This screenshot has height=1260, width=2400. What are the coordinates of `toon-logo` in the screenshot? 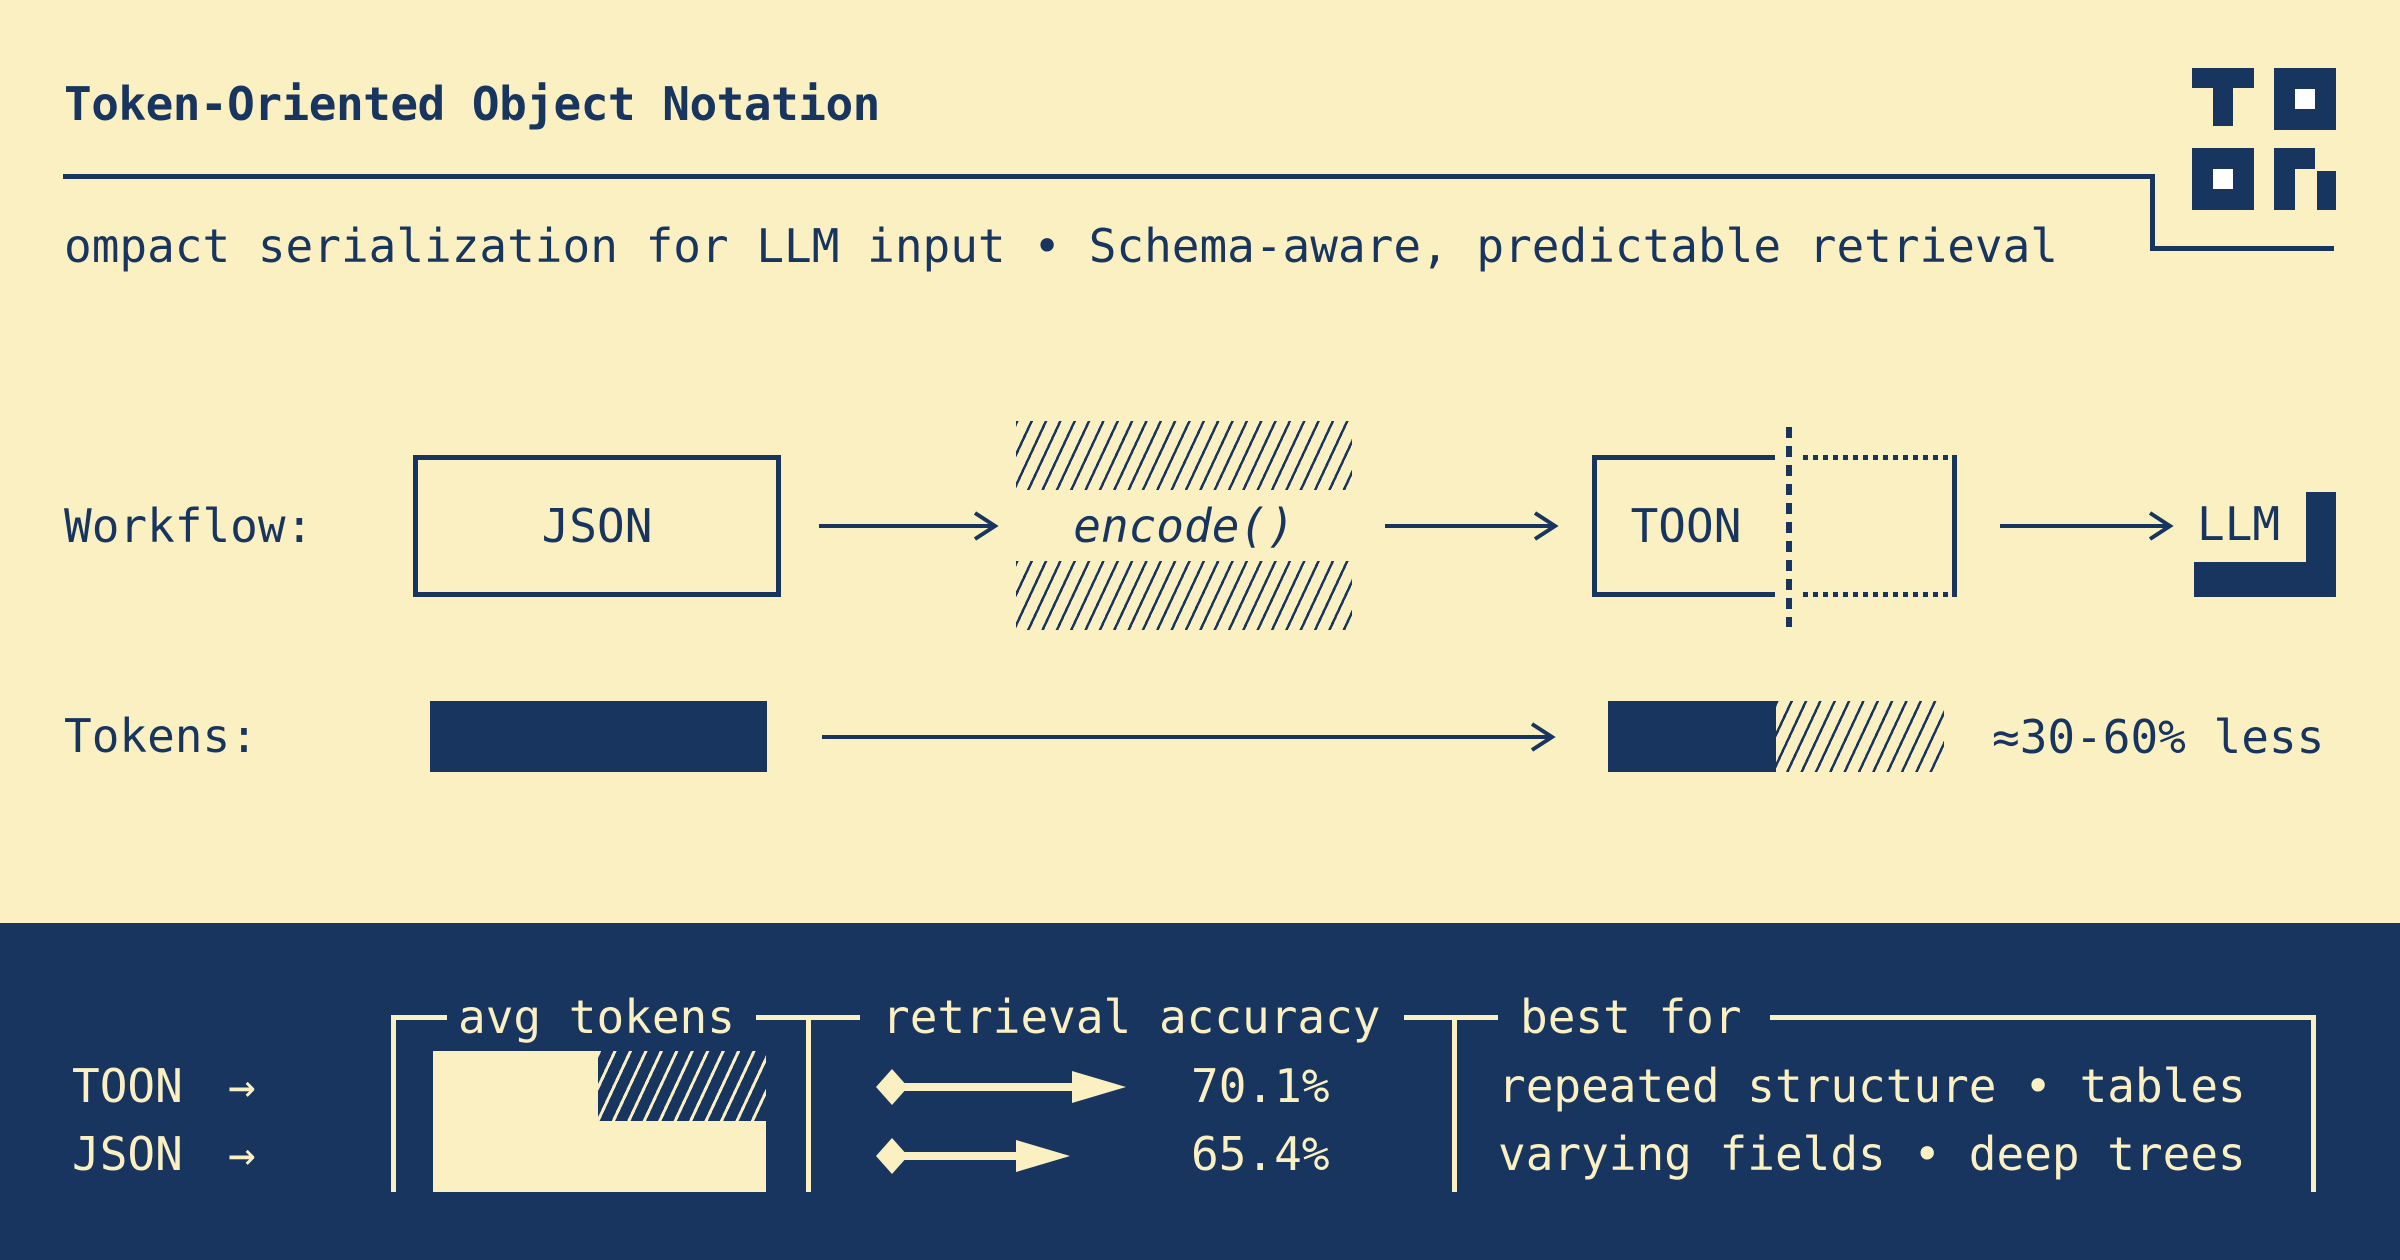 It's located at (2264, 139).